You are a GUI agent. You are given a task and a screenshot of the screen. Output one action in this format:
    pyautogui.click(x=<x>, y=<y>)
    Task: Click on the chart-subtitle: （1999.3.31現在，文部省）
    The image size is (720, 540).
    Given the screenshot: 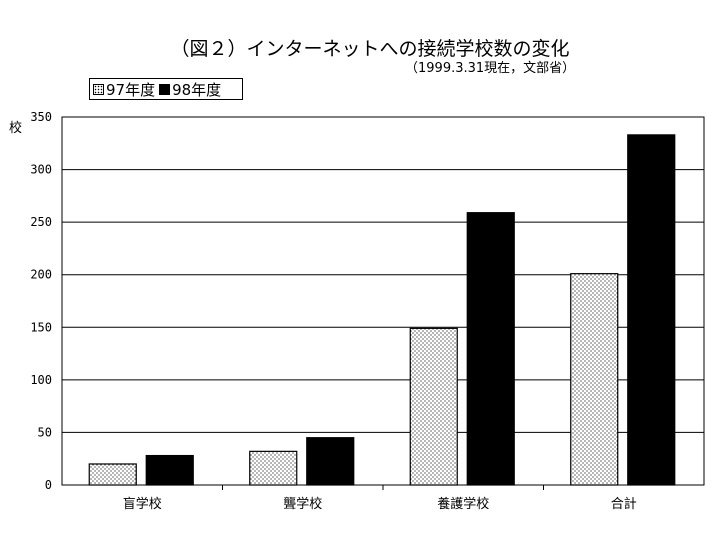 What is the action you would take?
    pyautogui.click(x=490, y=68)
    